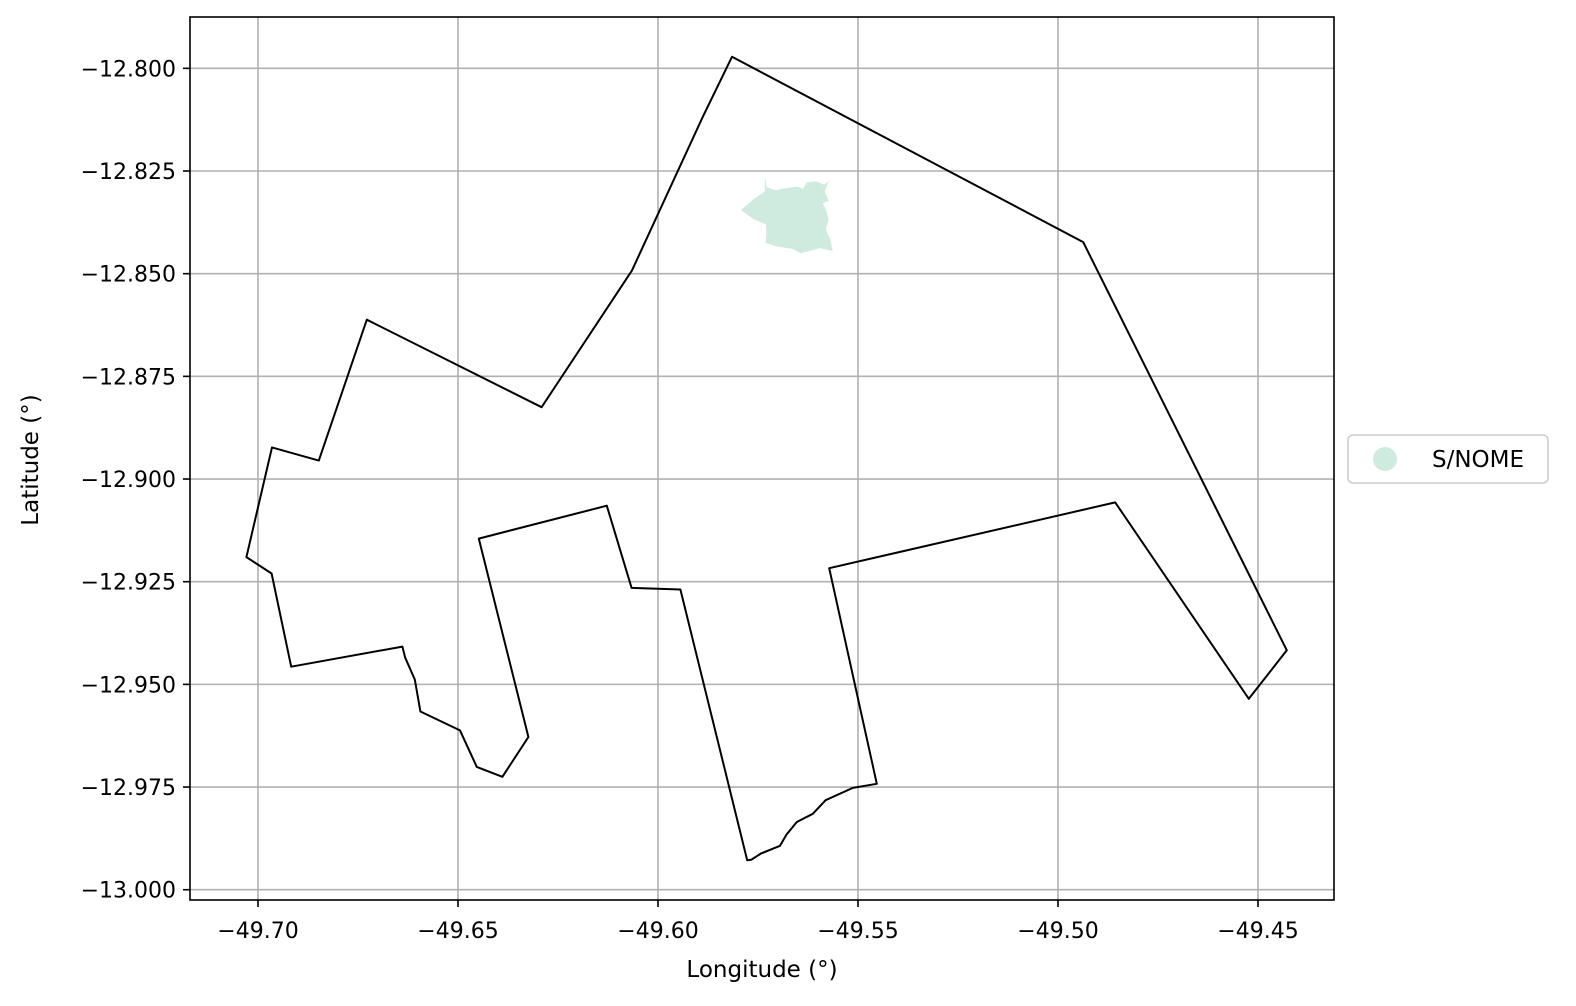  I want to click on x-tick-label: −49.60, so click(657, 931).